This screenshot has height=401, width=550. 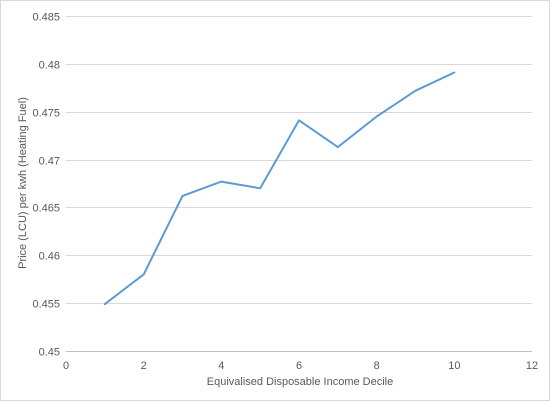 What do you see at coordinates (46, 185) in the screenshot?
I see `y-tick-labels: 0.45 0.455 0.46 0.465 0.47 0.475 0.48 0.485` at bounding box center [46, 185].